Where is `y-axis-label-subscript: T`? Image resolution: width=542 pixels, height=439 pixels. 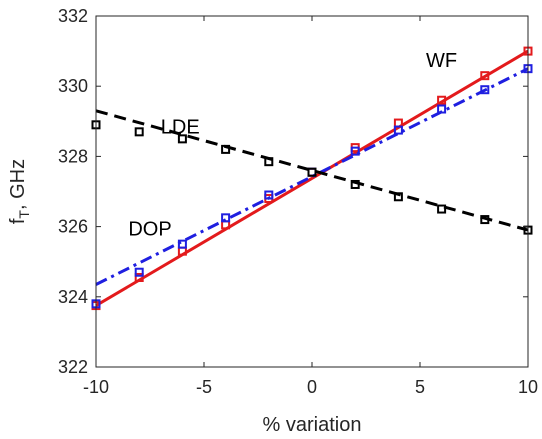
y-axis-label-subscript: T is located at coordinates (24, 214).